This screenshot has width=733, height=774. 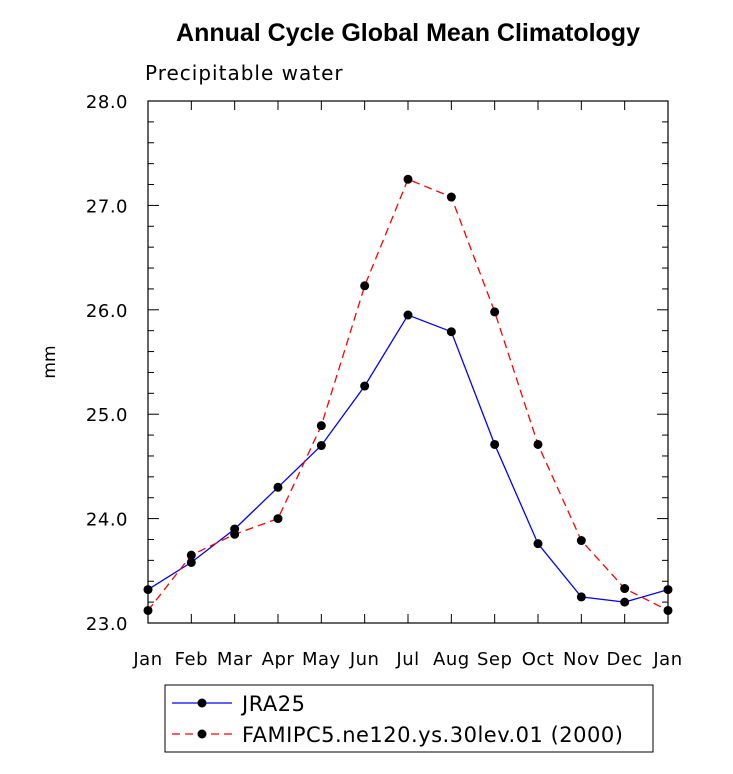 What do you see at coordinates (494, 659) in the screenshot?
I see `x-tick-label: Sep` at bounding box center [494, 659].